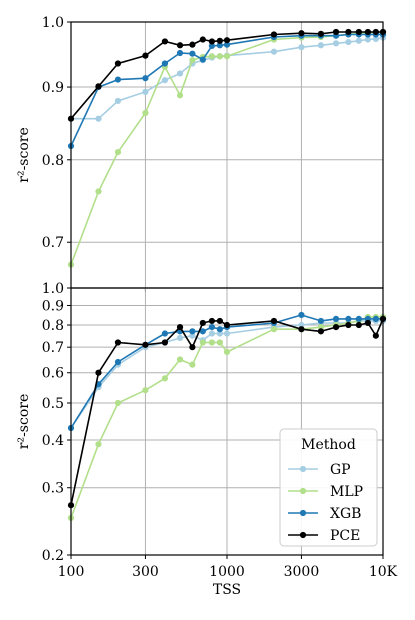 The image size is (415, 620). Describe the element at coordinates (227, 590) in the screenshot. I see `bottom-xlabel: TSS` at that location.